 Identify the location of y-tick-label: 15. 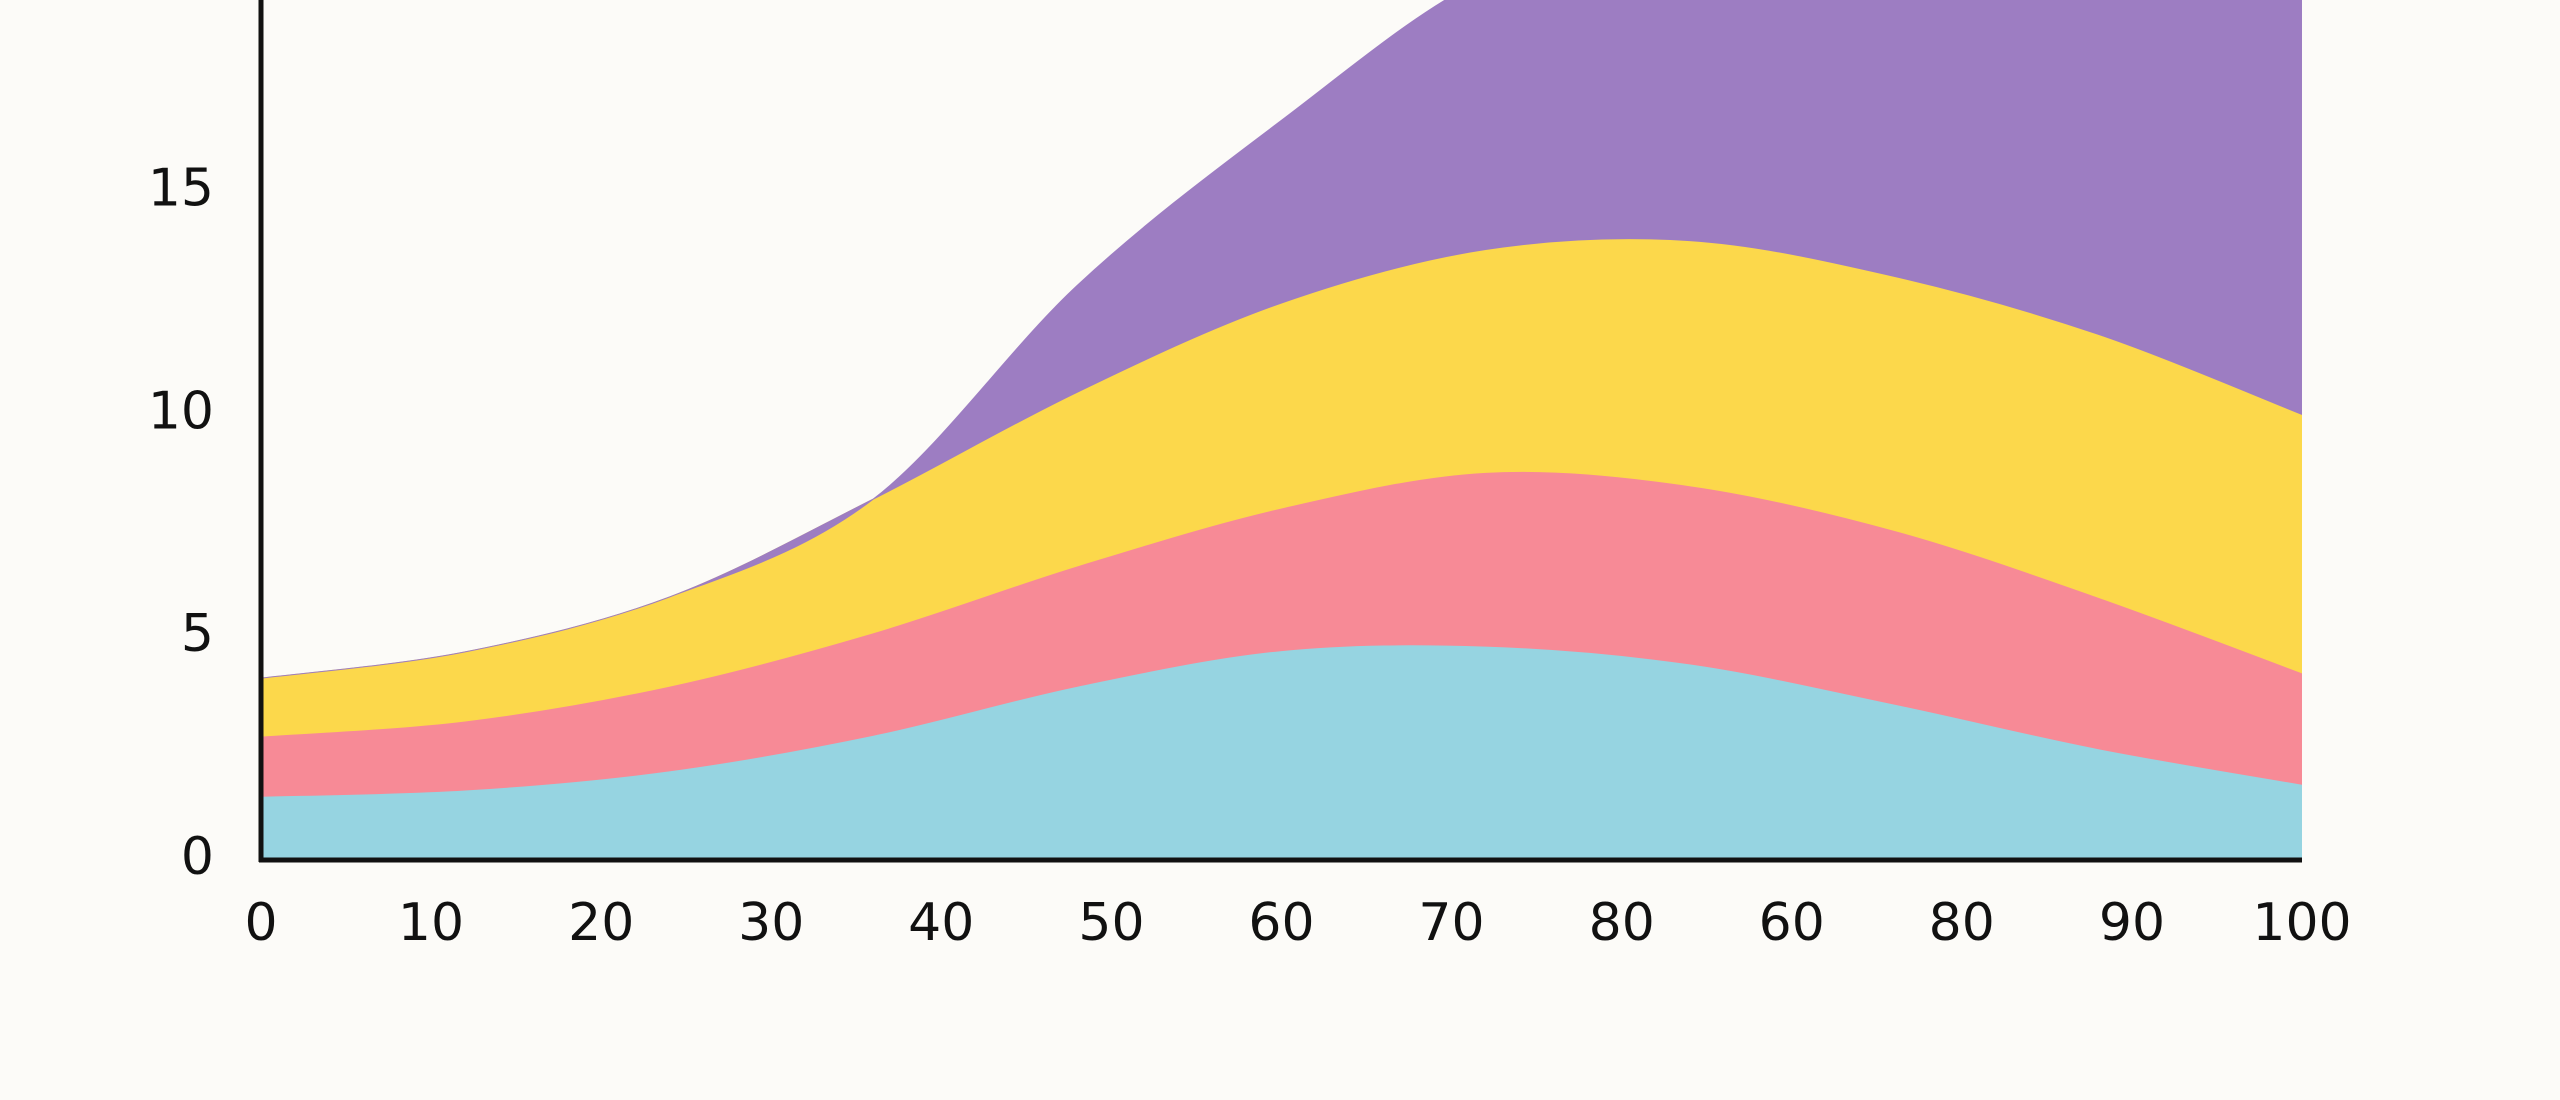
(181, 189).